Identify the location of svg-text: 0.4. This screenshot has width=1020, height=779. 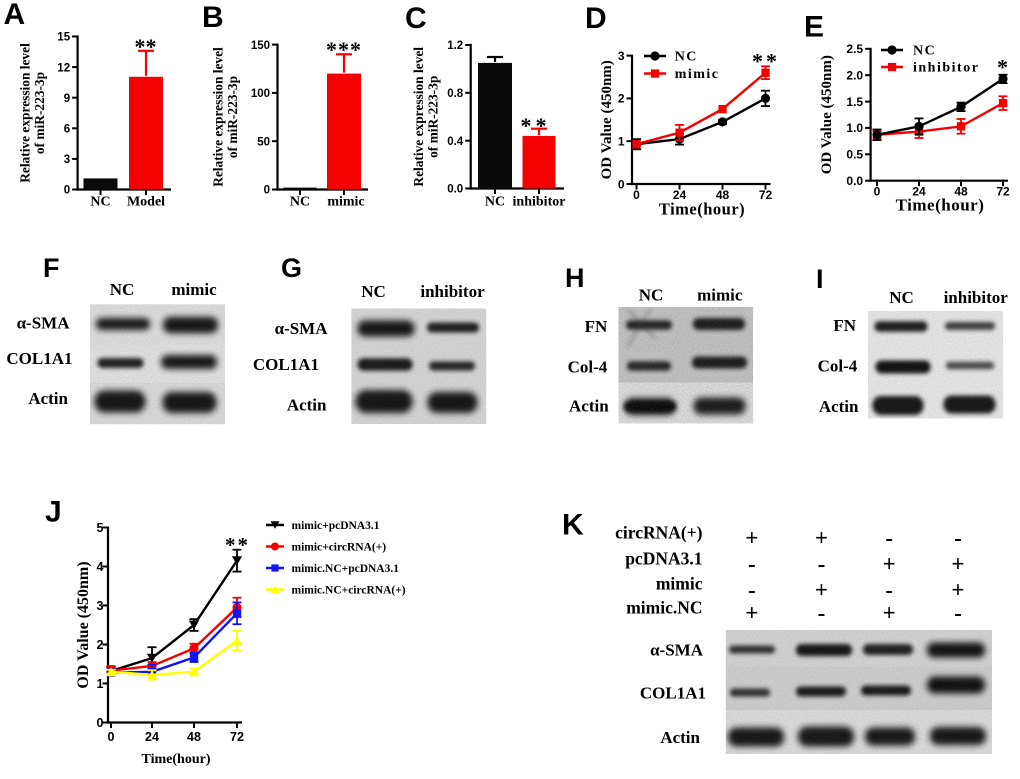
(455, 142).